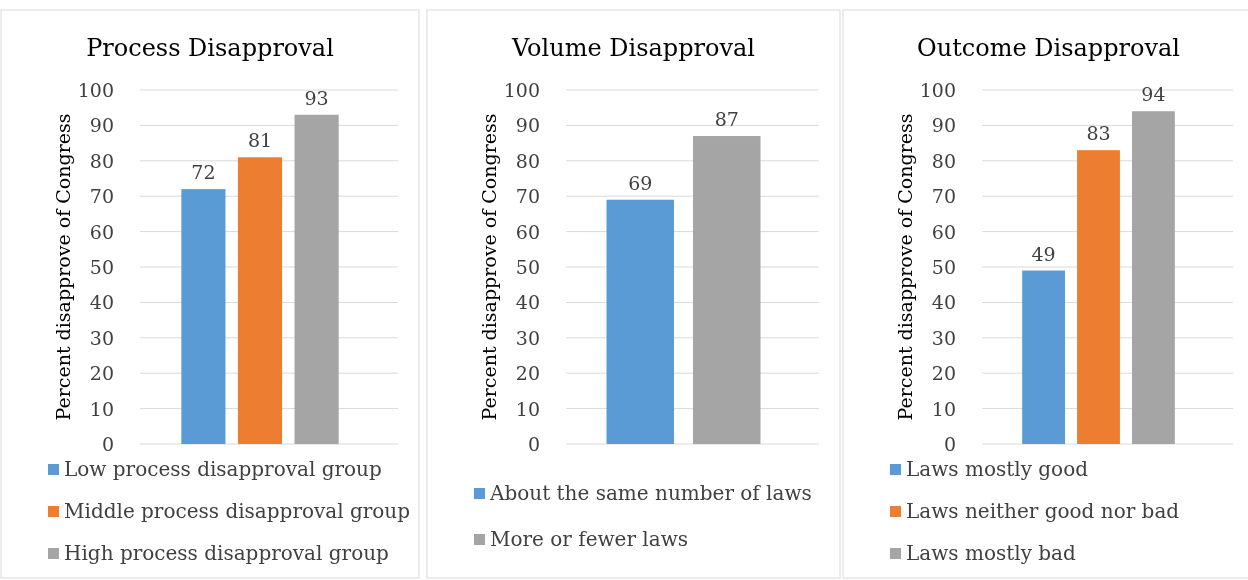 This screenshot has height=580, width=1248. What do you see at coordinates (203, 172) in the screenshot?
I see `data-label: 72` at bounding box center [203, 172].